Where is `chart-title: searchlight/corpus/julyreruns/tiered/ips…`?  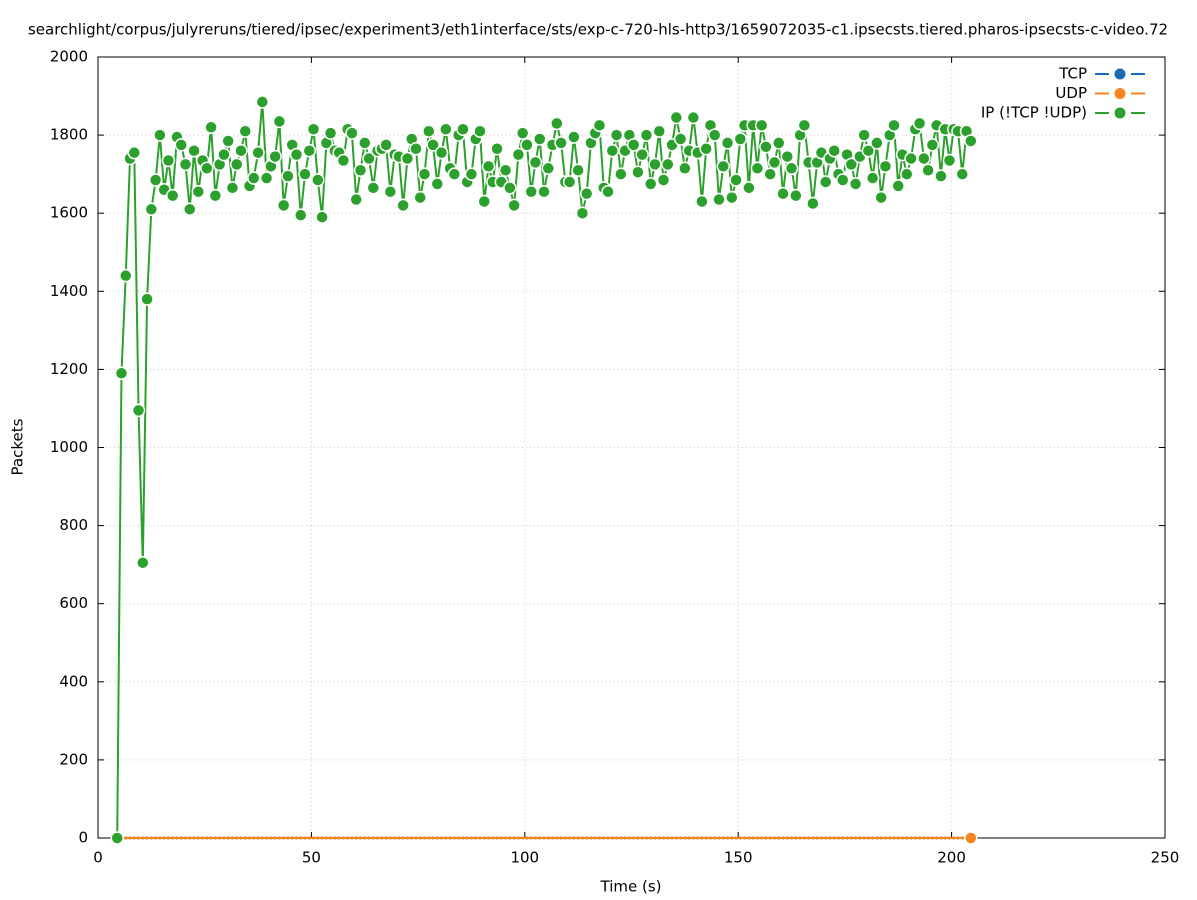
chart-title: searchlight/corpus/julyreruns/tiered/ips… is located at coordinates (598, 30).